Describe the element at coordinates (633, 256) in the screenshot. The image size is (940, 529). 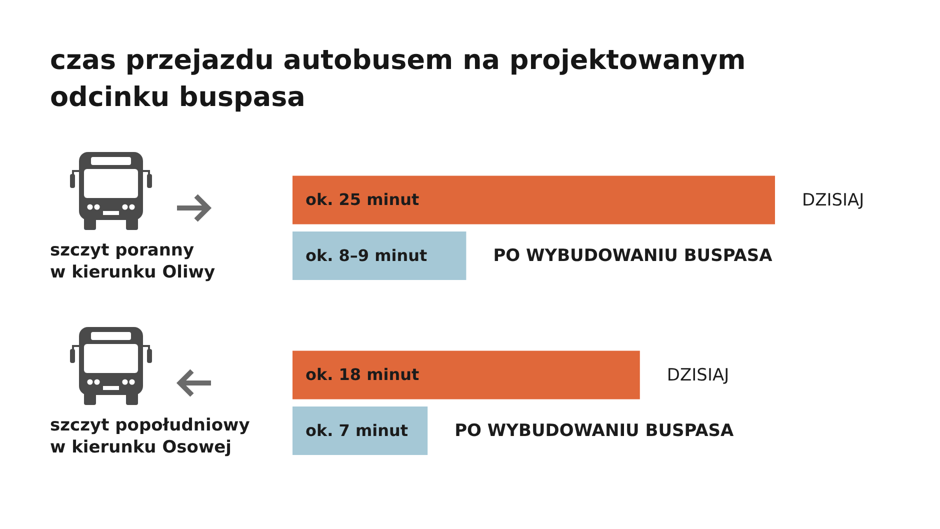
I see `series-label: PO WYBUDOWANIU BUSPASA` at that location.